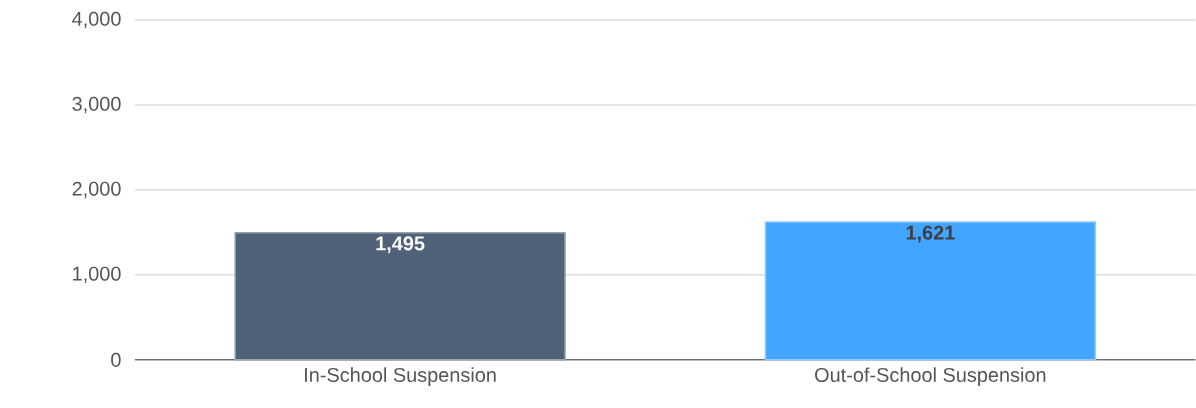 Image resolution: width=1196 pixels, height=408 pixels. I want to click on y-tick-label: 0, so click(116, 359).